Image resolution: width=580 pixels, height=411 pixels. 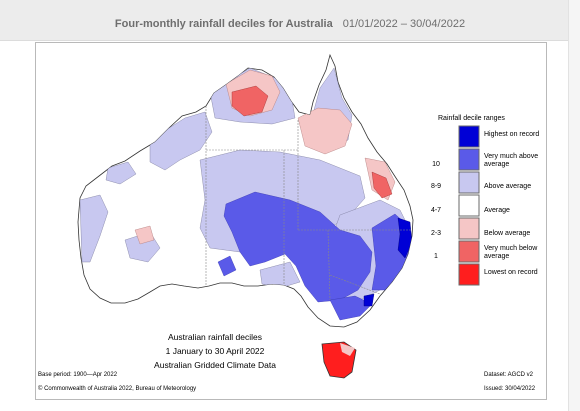 I want to click on region-below-average-qld, so click(x=325, y=131).